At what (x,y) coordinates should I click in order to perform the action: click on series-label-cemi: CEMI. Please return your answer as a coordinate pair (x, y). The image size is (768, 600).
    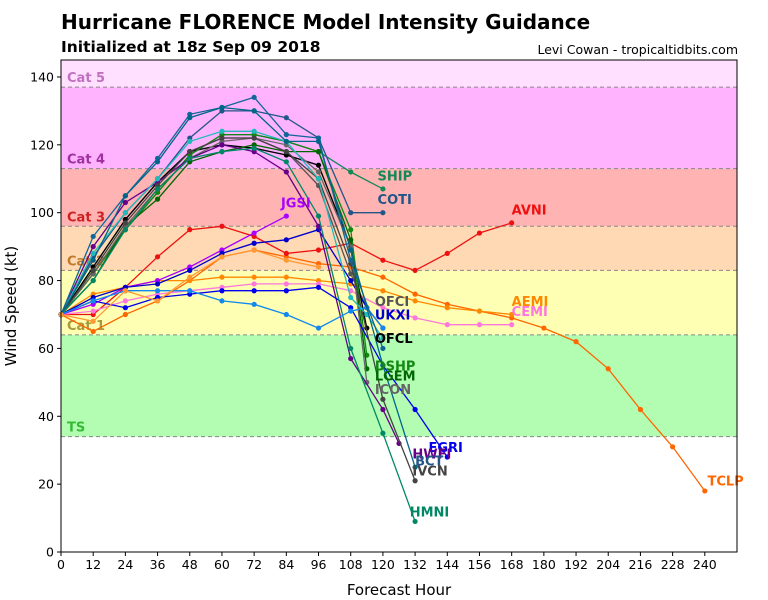
    Looking at the image, I should click on (530, 312).